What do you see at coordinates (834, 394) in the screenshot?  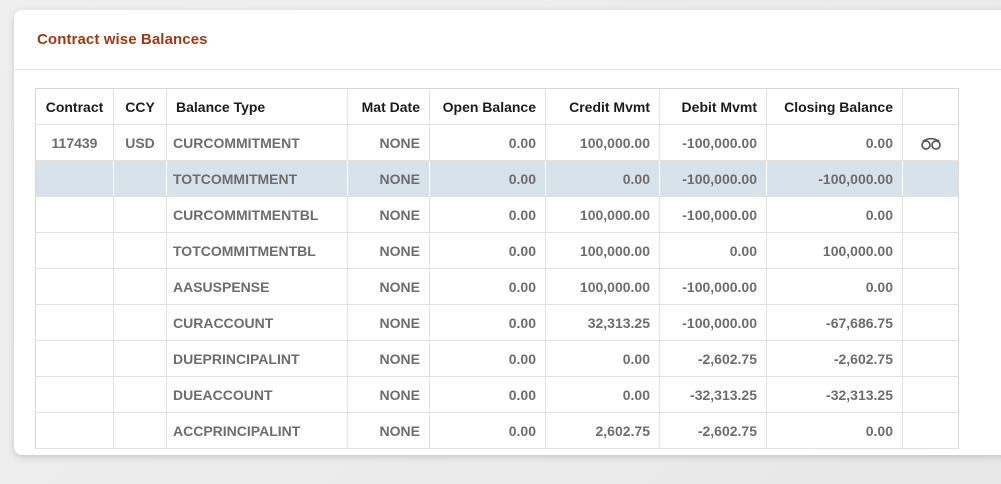 I see `closing-balance-cell: -32,313.25` at bounding box center [834, 394].